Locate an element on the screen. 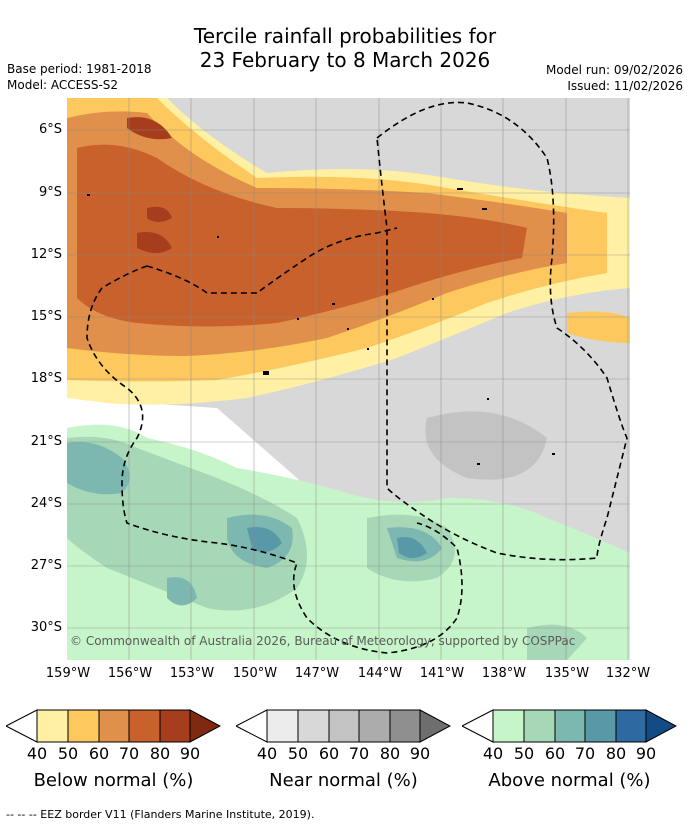 Image resolution: width=690 pixels, height=827 pixels. issued-date: Issued: 11/02/2026 is located at coordinates (625, 86).